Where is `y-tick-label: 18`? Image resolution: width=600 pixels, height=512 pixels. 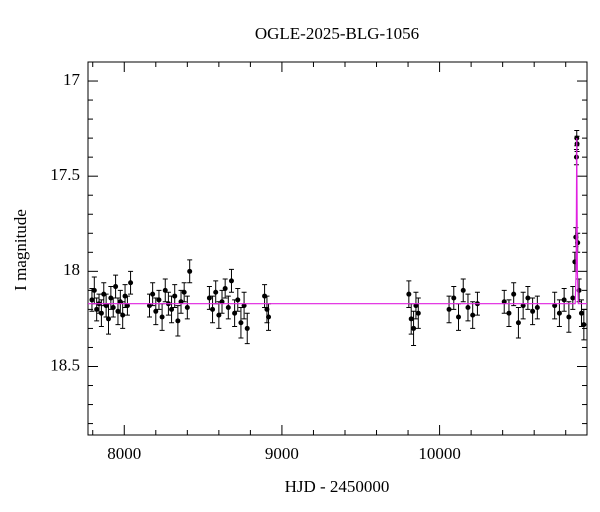 y-tick-label: 18 is located at coordinates (71, 269).